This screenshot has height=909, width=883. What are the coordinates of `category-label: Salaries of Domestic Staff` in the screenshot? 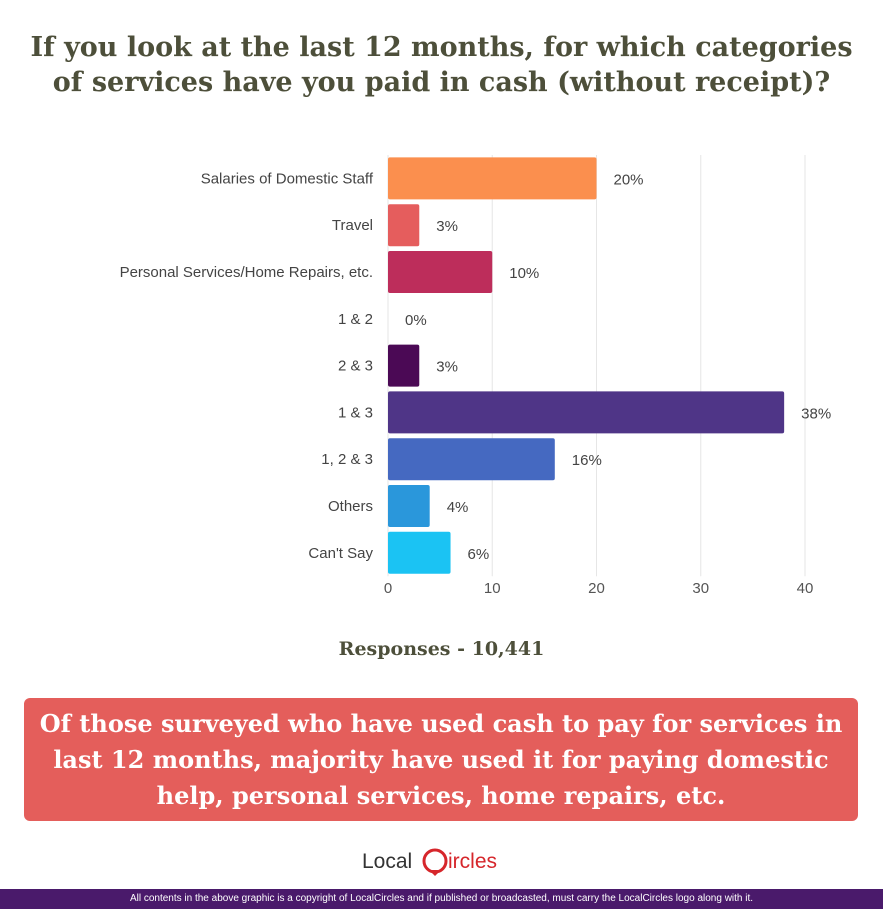 It's located at (287, 178).